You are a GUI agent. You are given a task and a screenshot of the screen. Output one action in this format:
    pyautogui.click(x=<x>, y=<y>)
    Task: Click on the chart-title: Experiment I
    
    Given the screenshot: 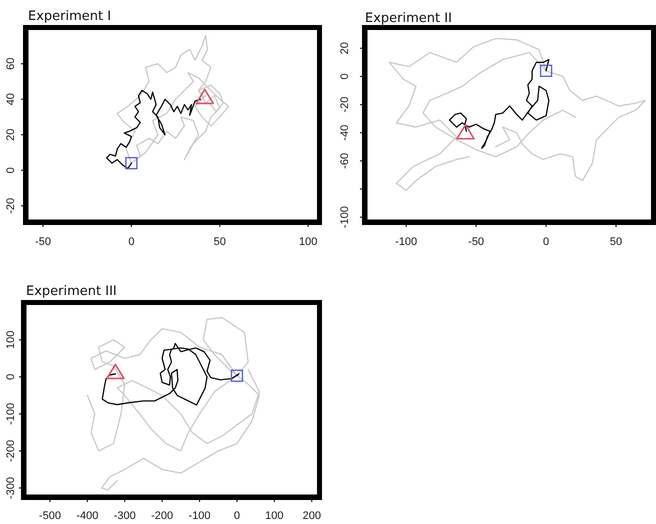 What is the action you would take?
    pyautogui.click(x=70, y=16)
    